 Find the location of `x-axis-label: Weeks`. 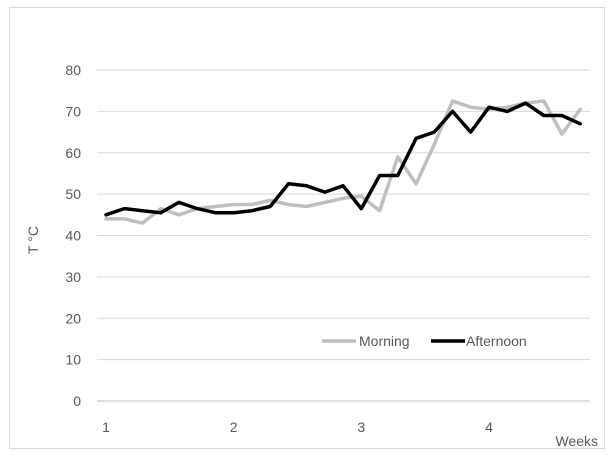

x-axis-label: Weeks is located at coordinates (576, 441).